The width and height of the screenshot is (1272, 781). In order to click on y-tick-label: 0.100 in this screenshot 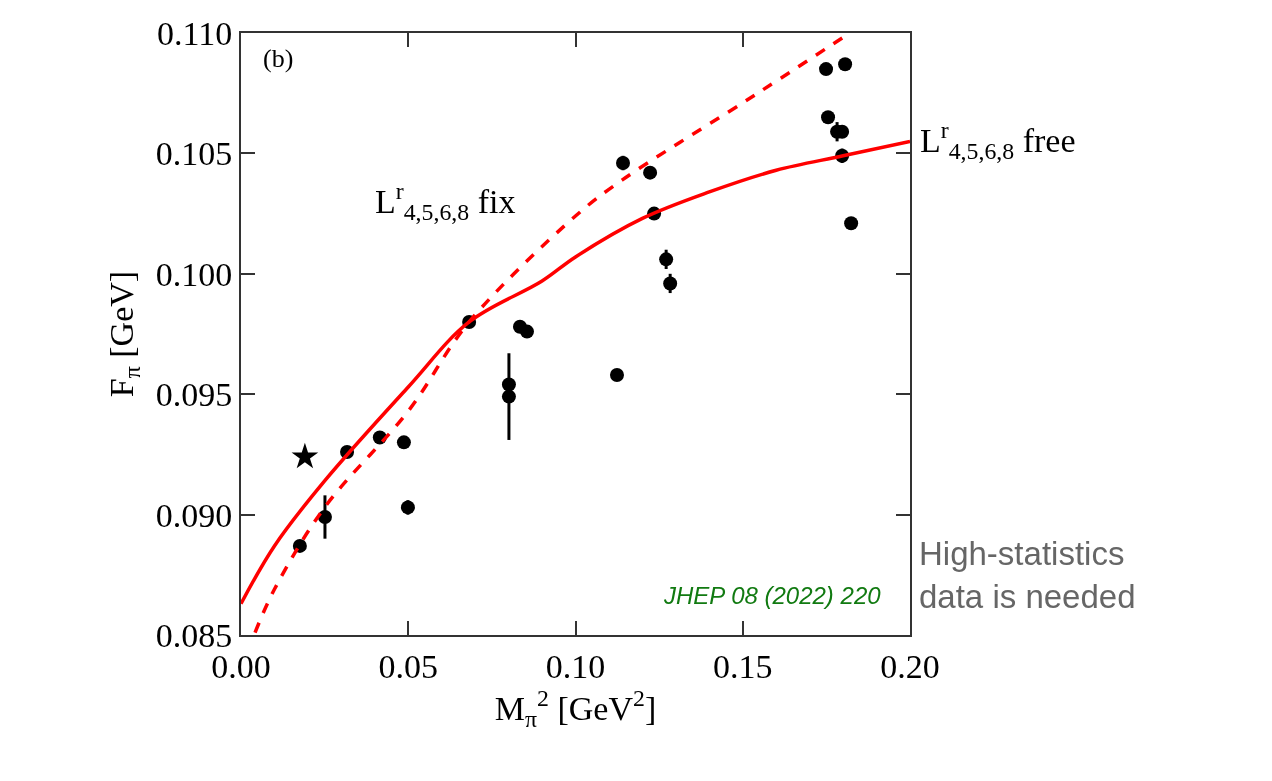, I will do `click(194, 274)`.